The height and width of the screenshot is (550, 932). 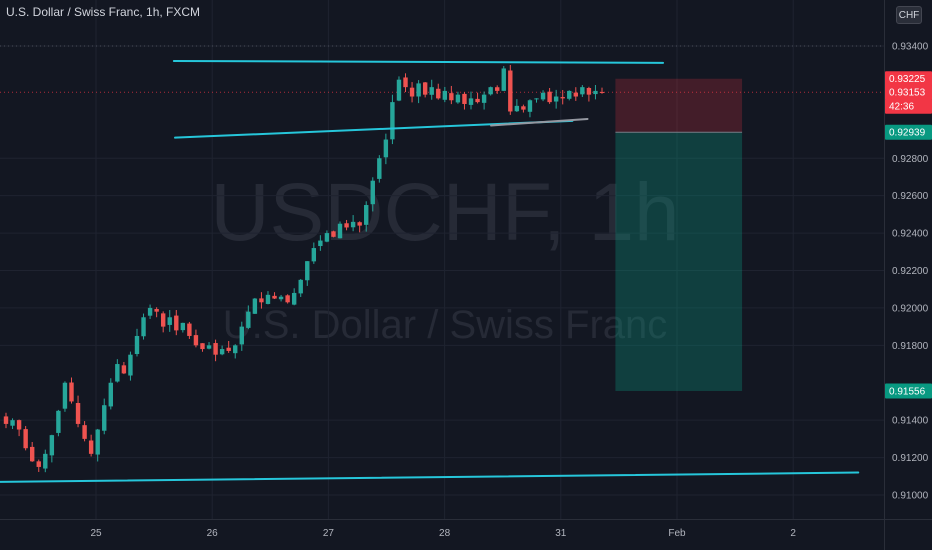 I want to click on y-tick-label: 0.91800, so click(x=910, y=346).